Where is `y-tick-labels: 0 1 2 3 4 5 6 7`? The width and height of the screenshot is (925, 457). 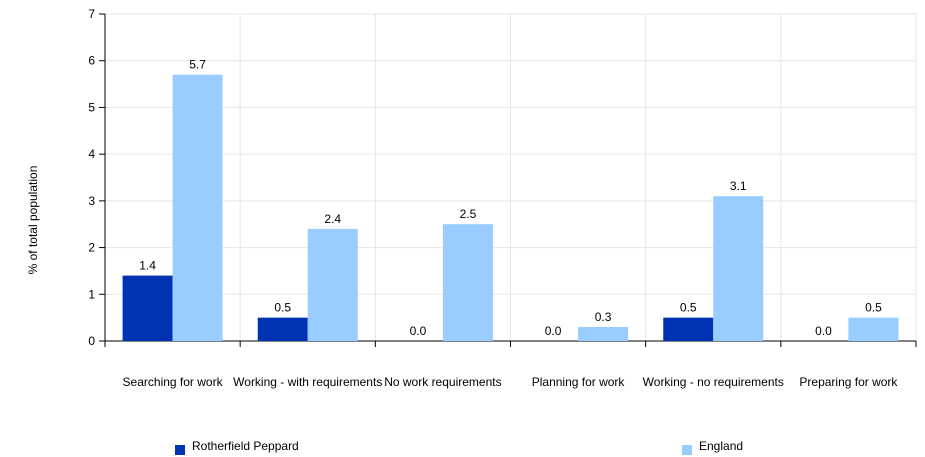 y-tick-labels: 0 1 2 3 4 5 6 7 is located at coordinates (96, 177).